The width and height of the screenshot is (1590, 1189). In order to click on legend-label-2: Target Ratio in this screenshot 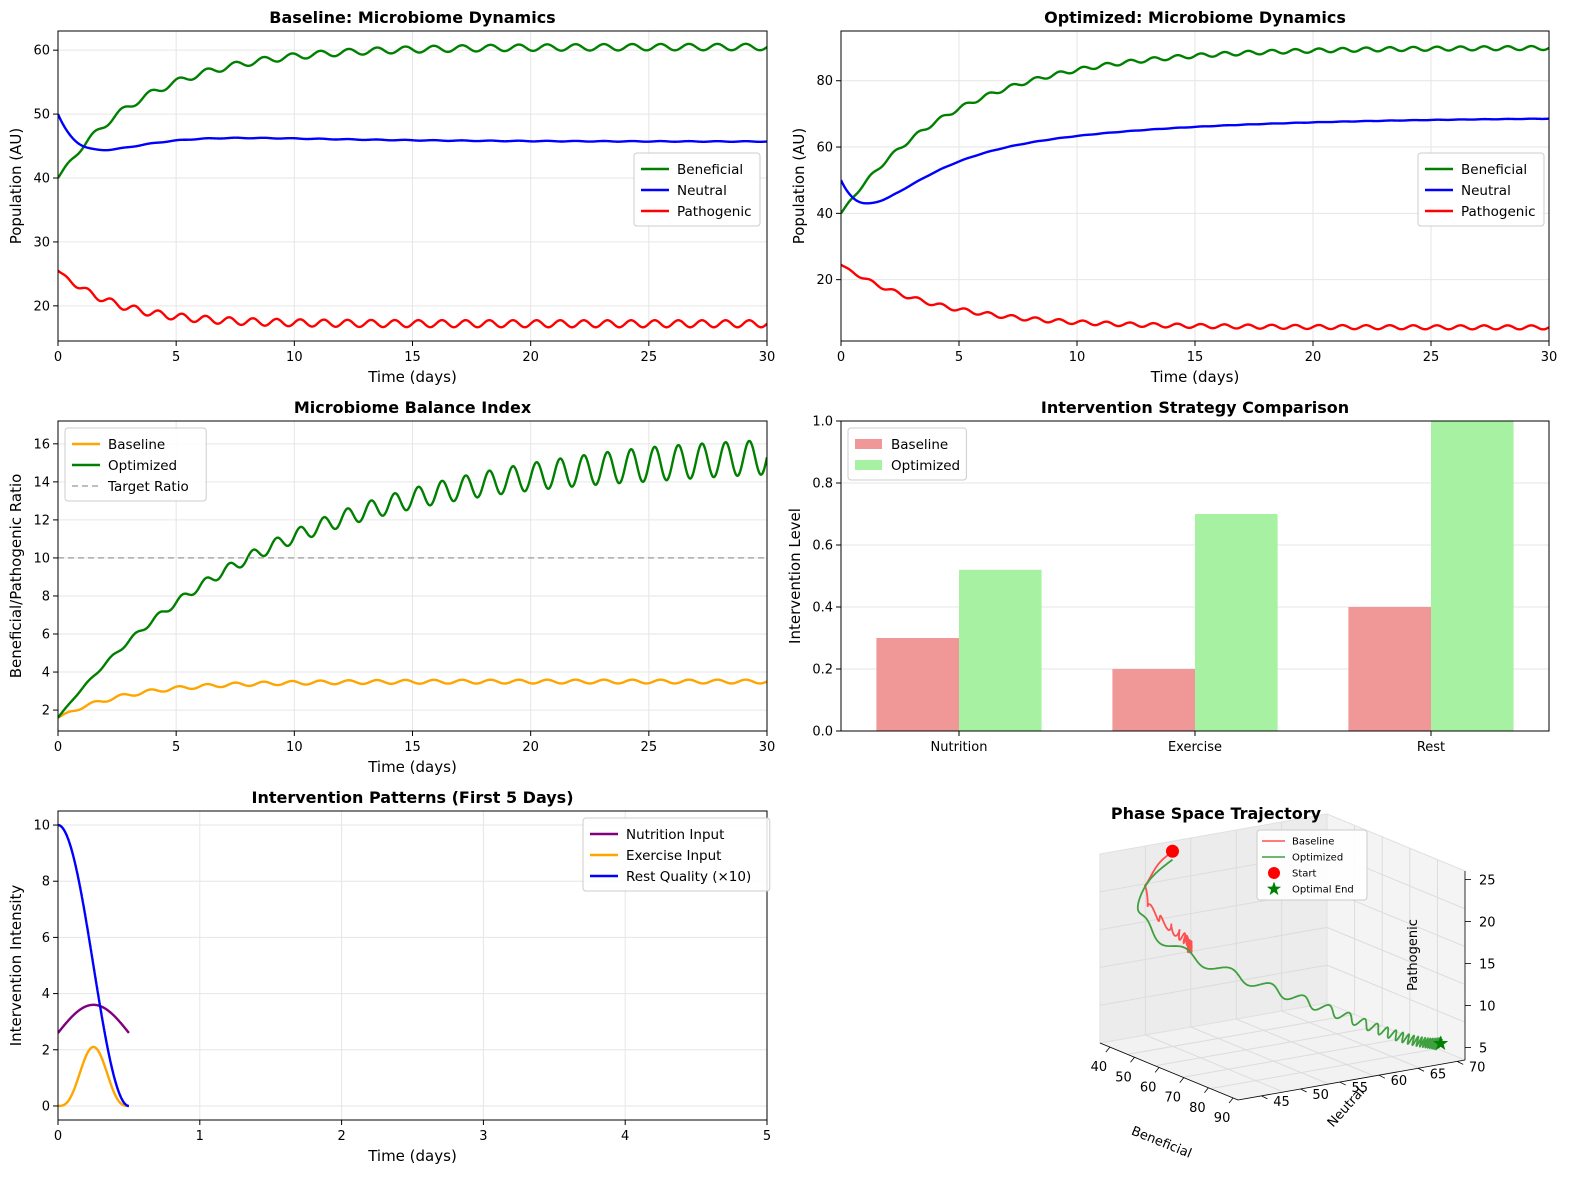, I will do `click(148, 487)`.